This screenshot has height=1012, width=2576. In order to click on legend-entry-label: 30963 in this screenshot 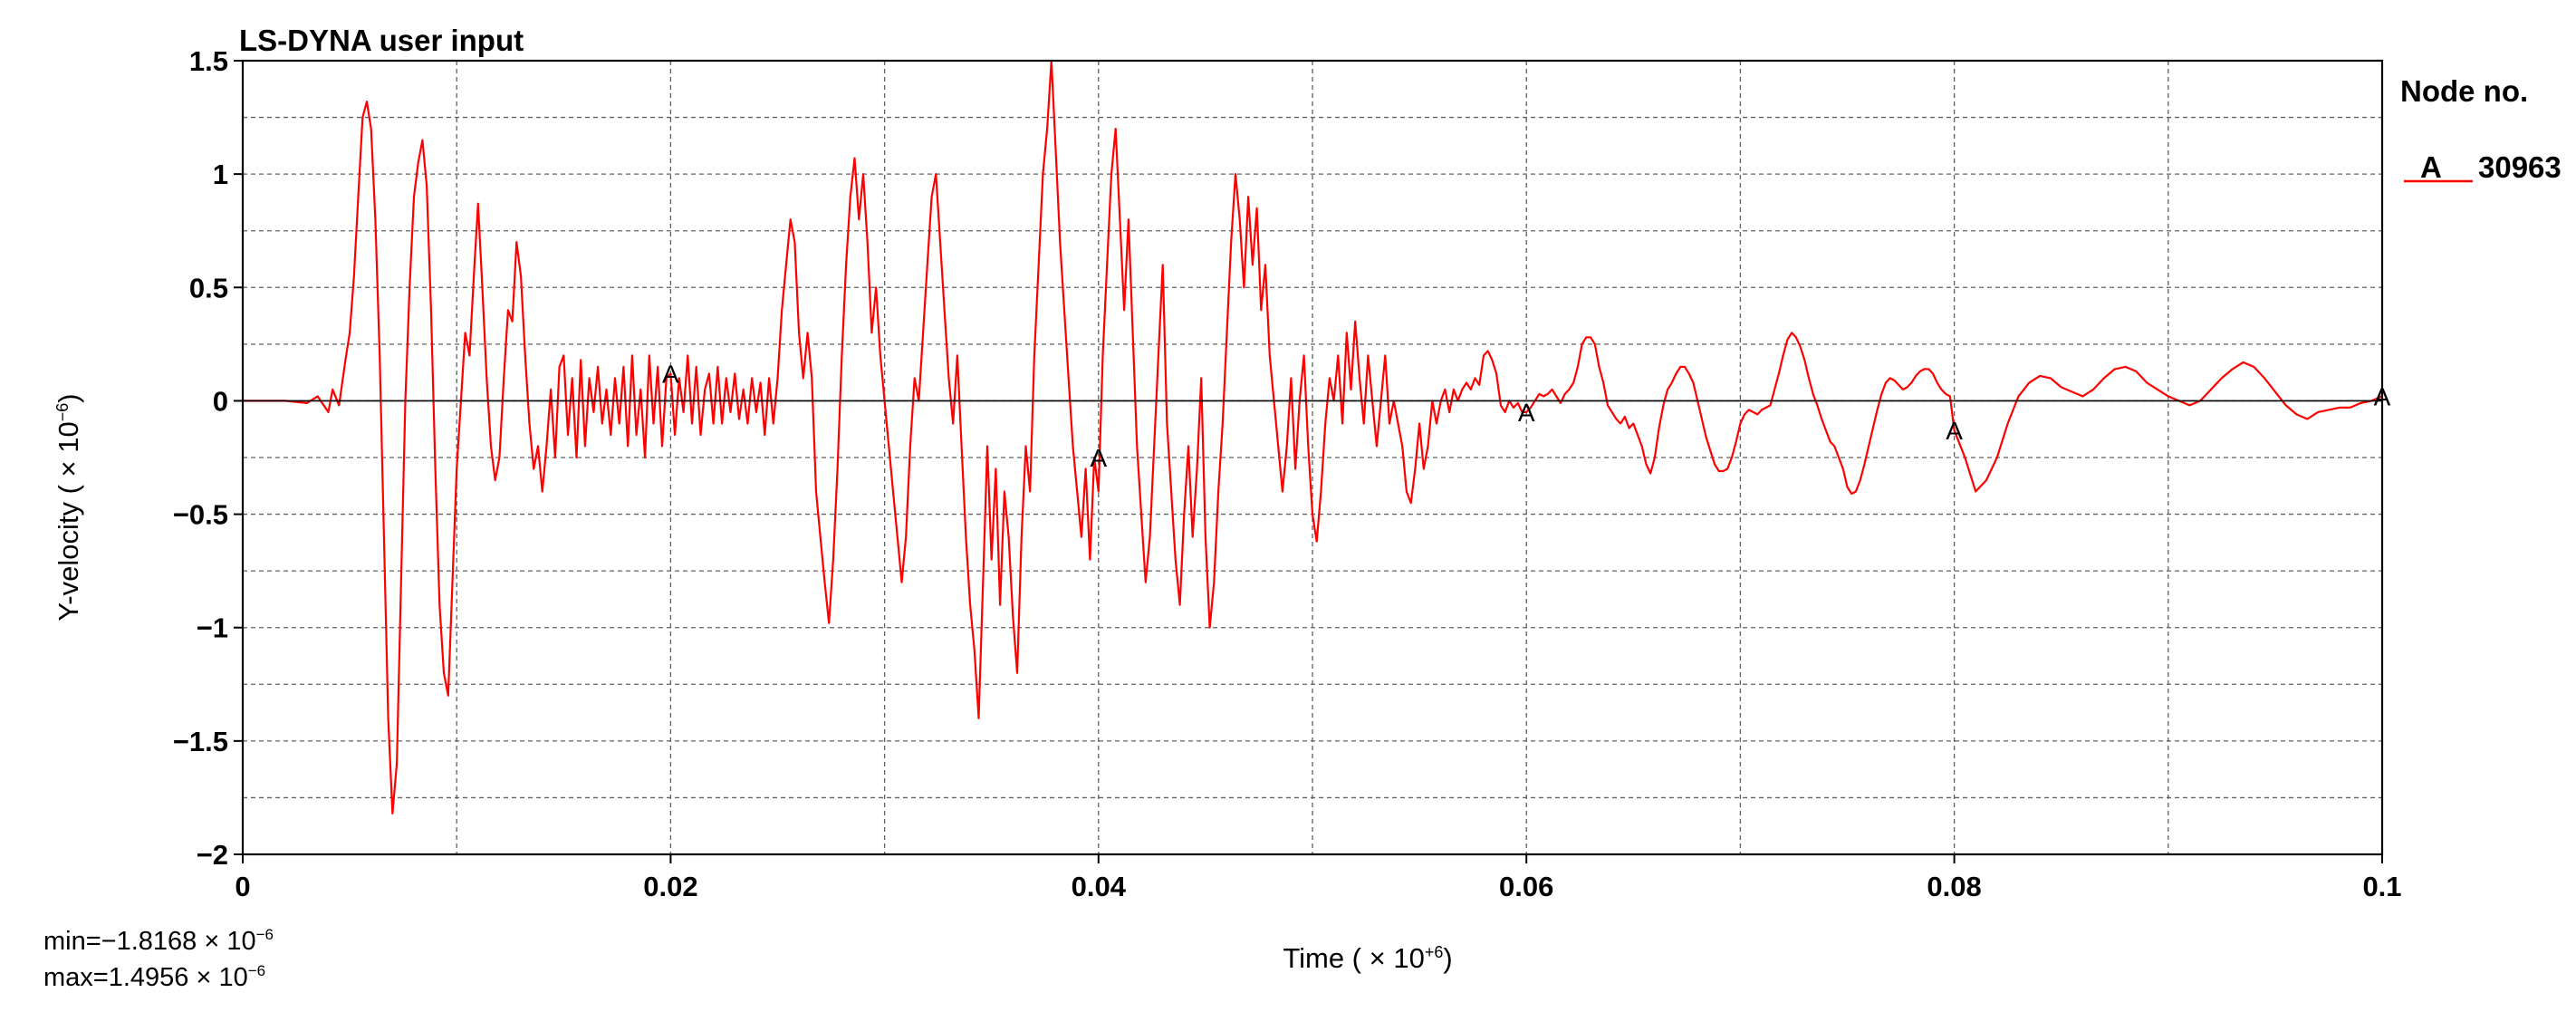, I will do `click(2520, 167)`.